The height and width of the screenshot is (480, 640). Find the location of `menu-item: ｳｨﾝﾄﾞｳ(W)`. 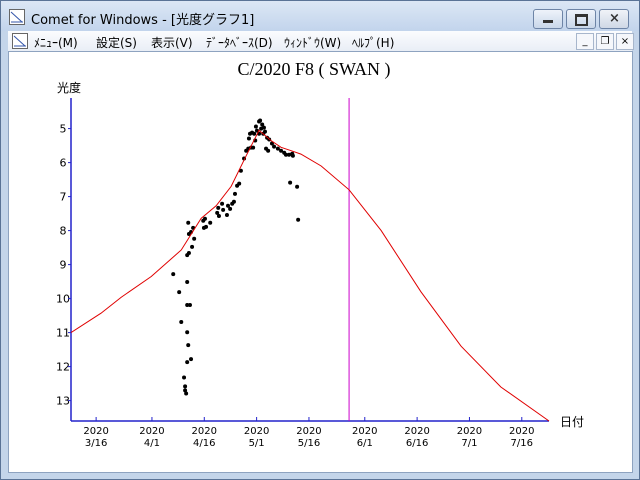

menu-item: ｳｨﾝﾄﾞｳ(W) is located at coordinates (313, 43).